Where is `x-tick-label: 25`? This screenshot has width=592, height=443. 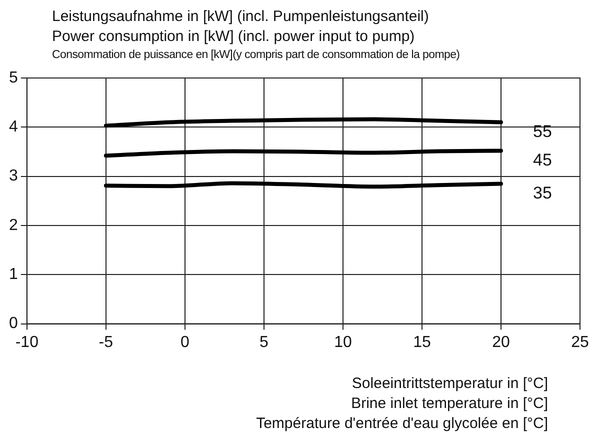
x-tick-label: 25 is located at coordinates (580, 342).